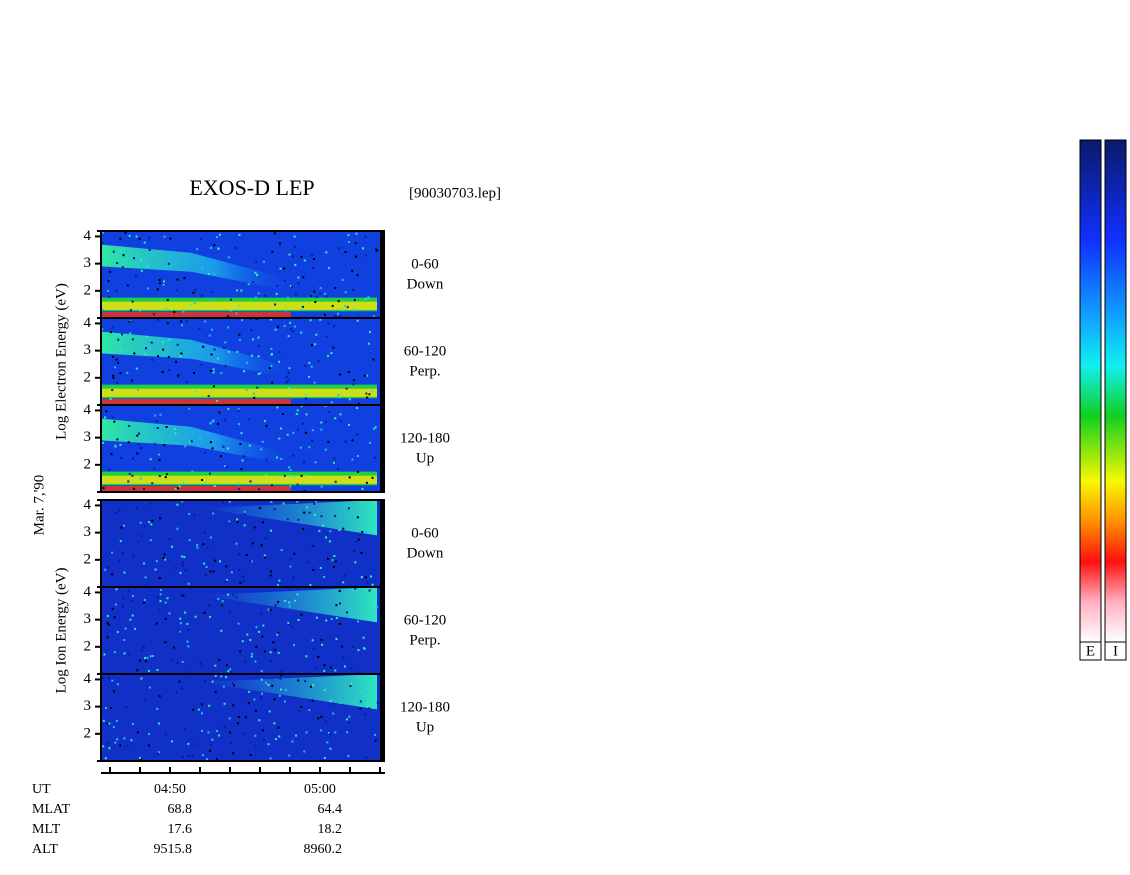 The height and width of the screenshot is (875, 1130). Describe the element at coordinates (1115, 391) in the screenshot. I see `colorbar` at that location.